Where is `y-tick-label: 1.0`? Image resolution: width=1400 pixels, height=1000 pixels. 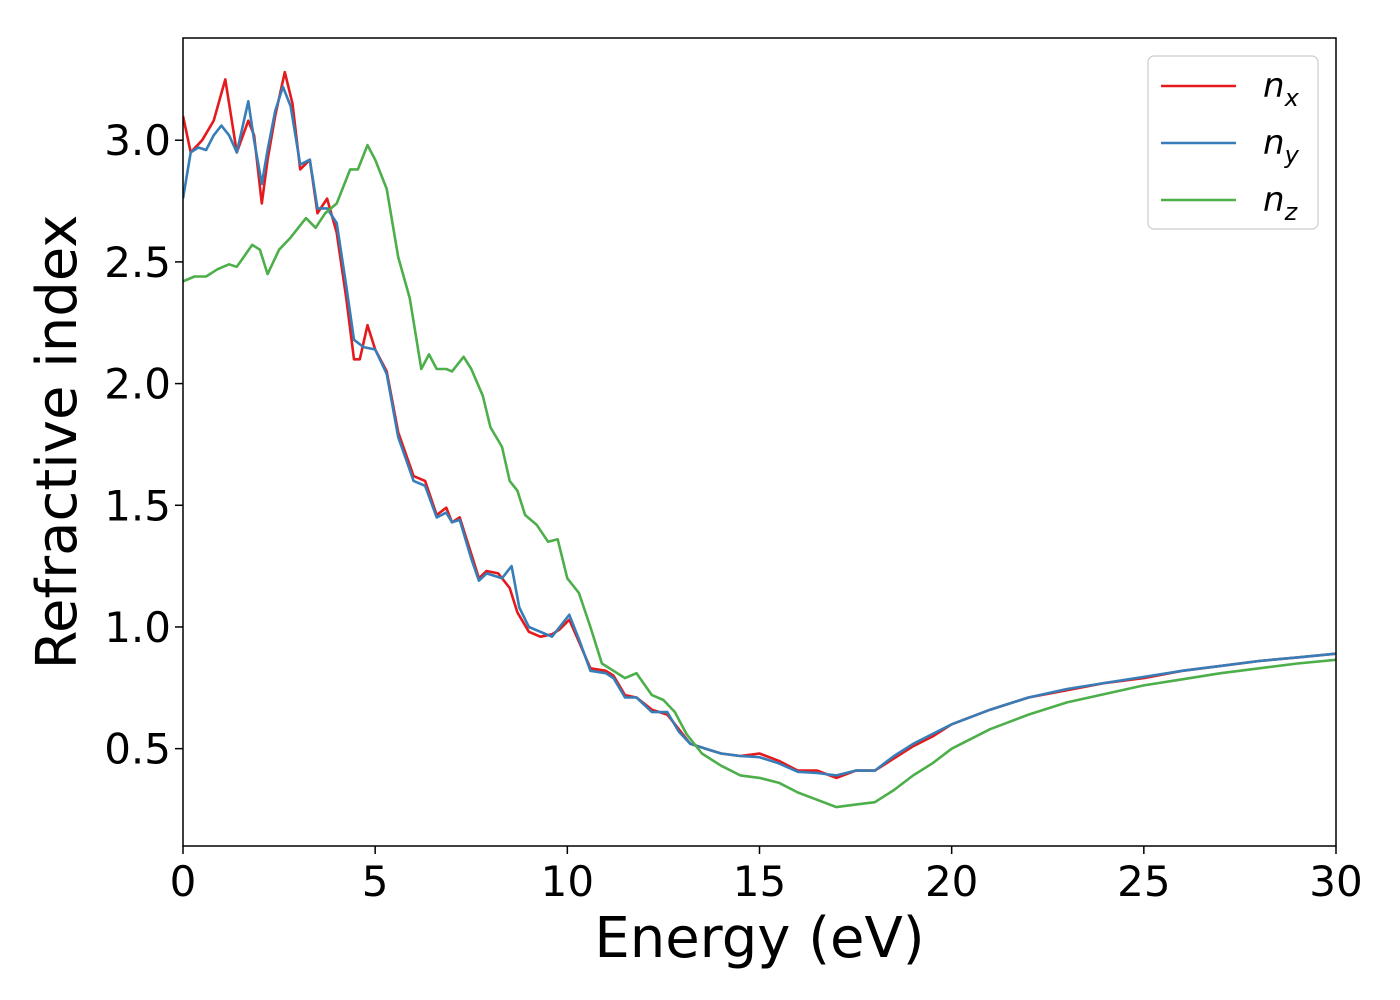 y-tick-label: 1.0 is located at coordinates (137, 627).